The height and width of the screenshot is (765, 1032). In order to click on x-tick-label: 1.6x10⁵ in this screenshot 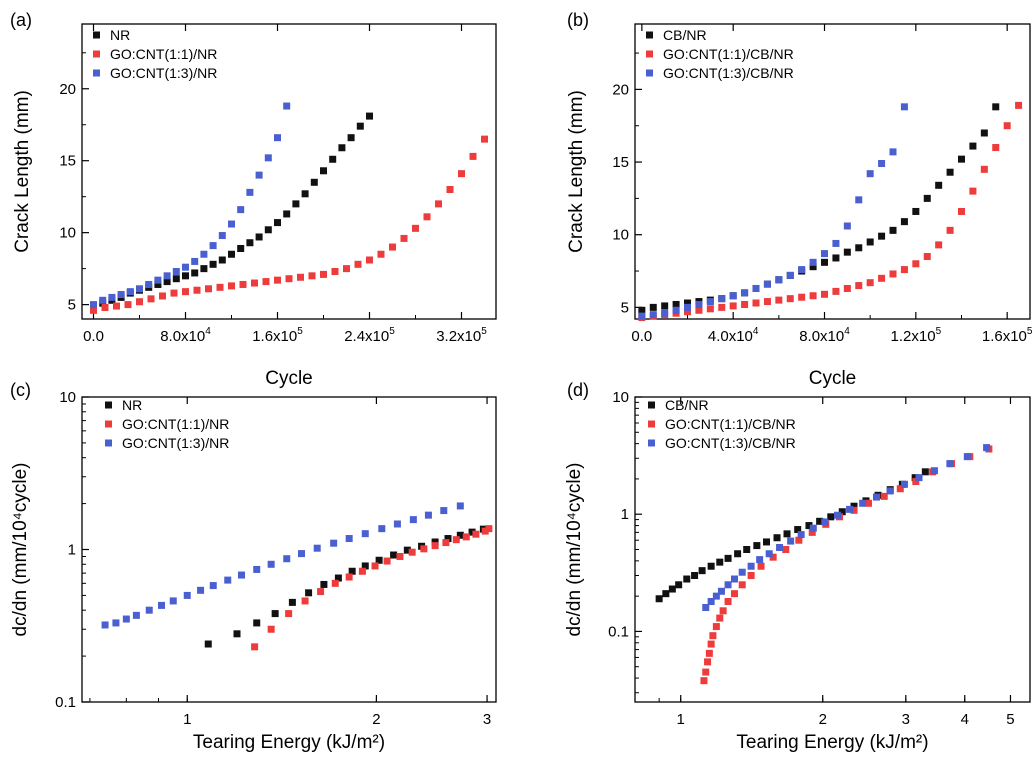, I will do `click(277, 335)`.